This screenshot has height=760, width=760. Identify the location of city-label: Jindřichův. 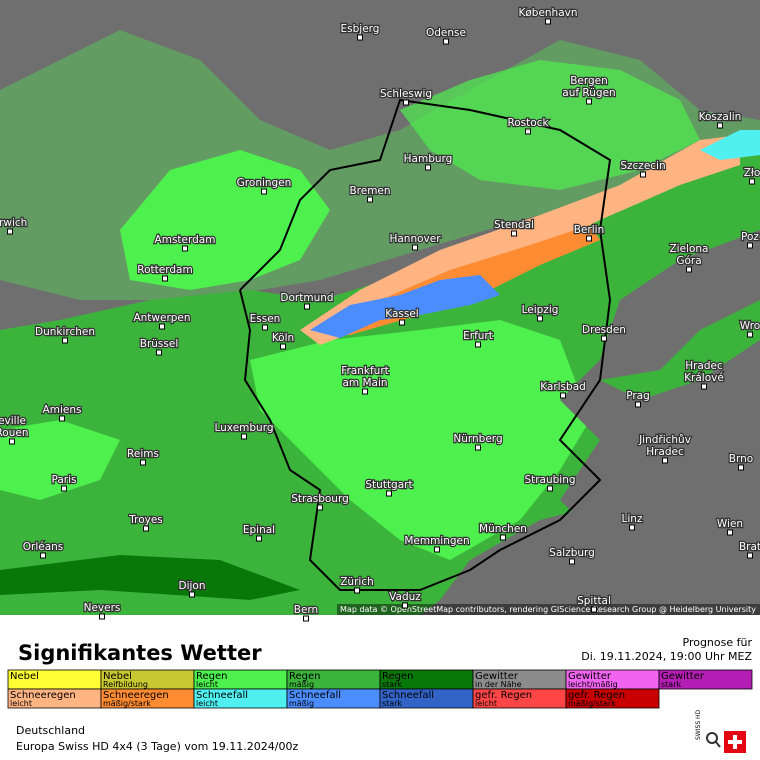
(664, 440).